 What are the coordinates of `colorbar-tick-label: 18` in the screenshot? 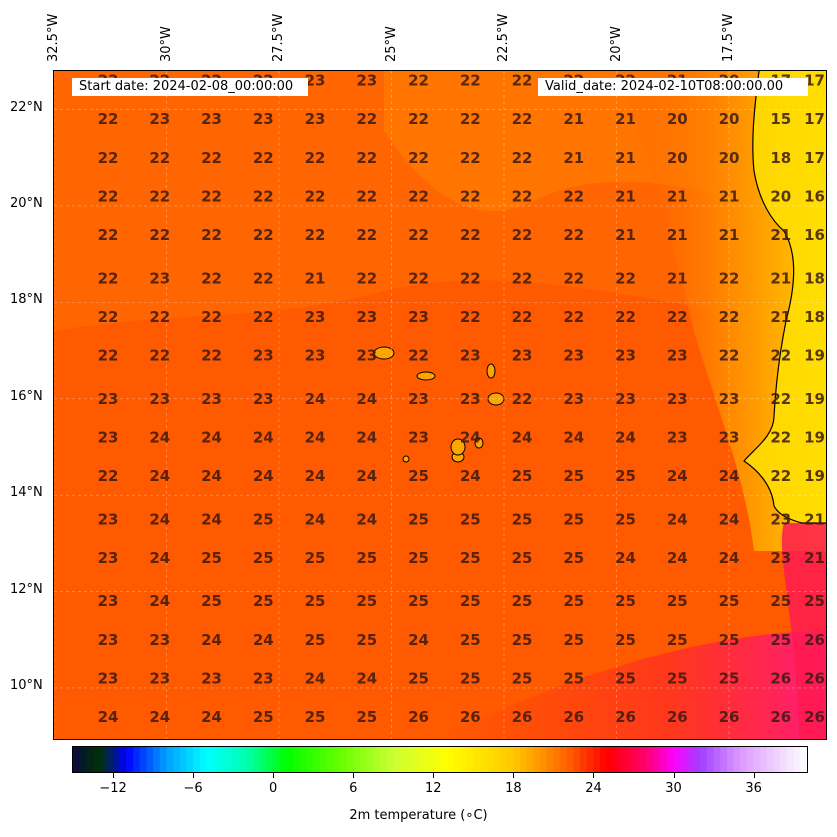 It's located at (513, 788).